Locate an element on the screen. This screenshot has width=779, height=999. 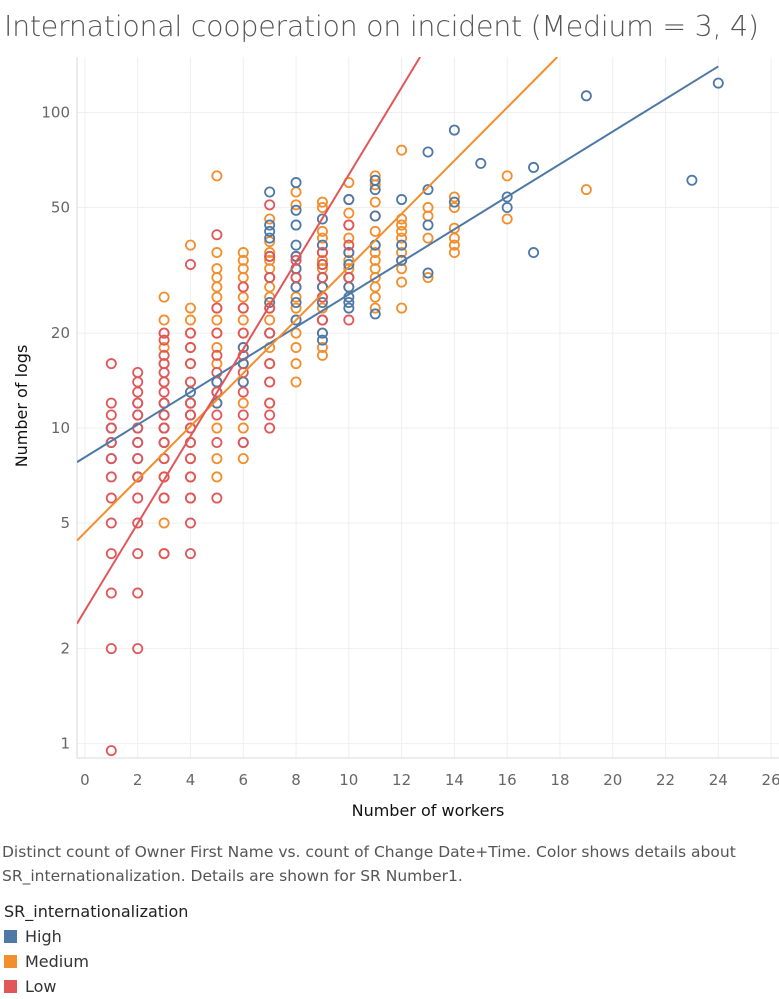
legend-item-high: High is located at coordinates (96, 936).